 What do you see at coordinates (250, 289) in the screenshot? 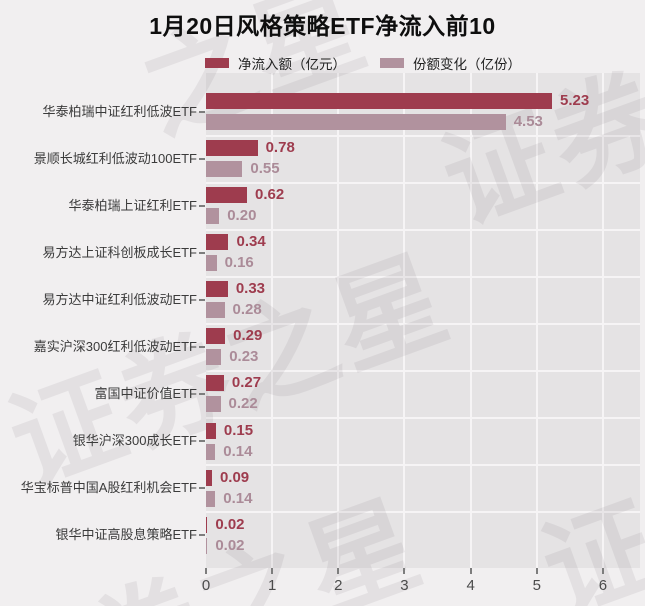
I see `value-label-inflow: 0.33` at bounding box center [250, 289].